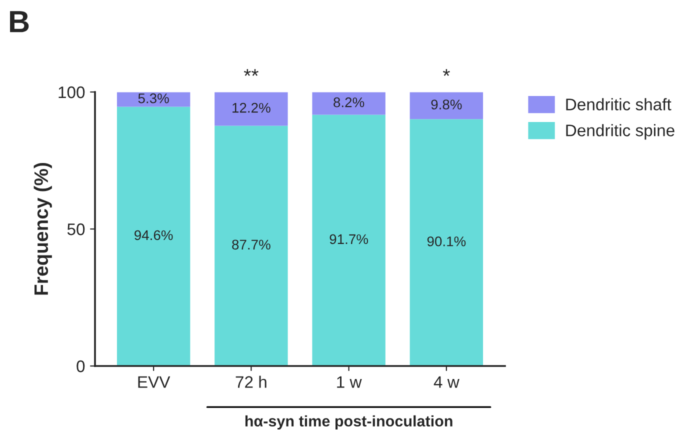  Describe the element at coordinates (76, 229) in the screenshot. I see `y-tick-label: 50` at that location.